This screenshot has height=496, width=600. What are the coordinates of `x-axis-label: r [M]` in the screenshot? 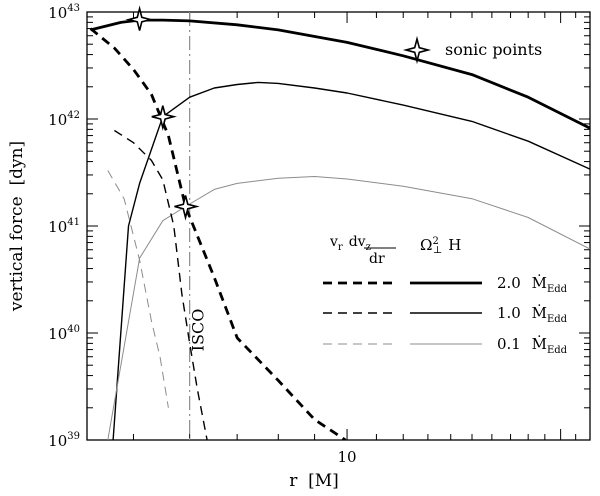 It's located at (314, 481).